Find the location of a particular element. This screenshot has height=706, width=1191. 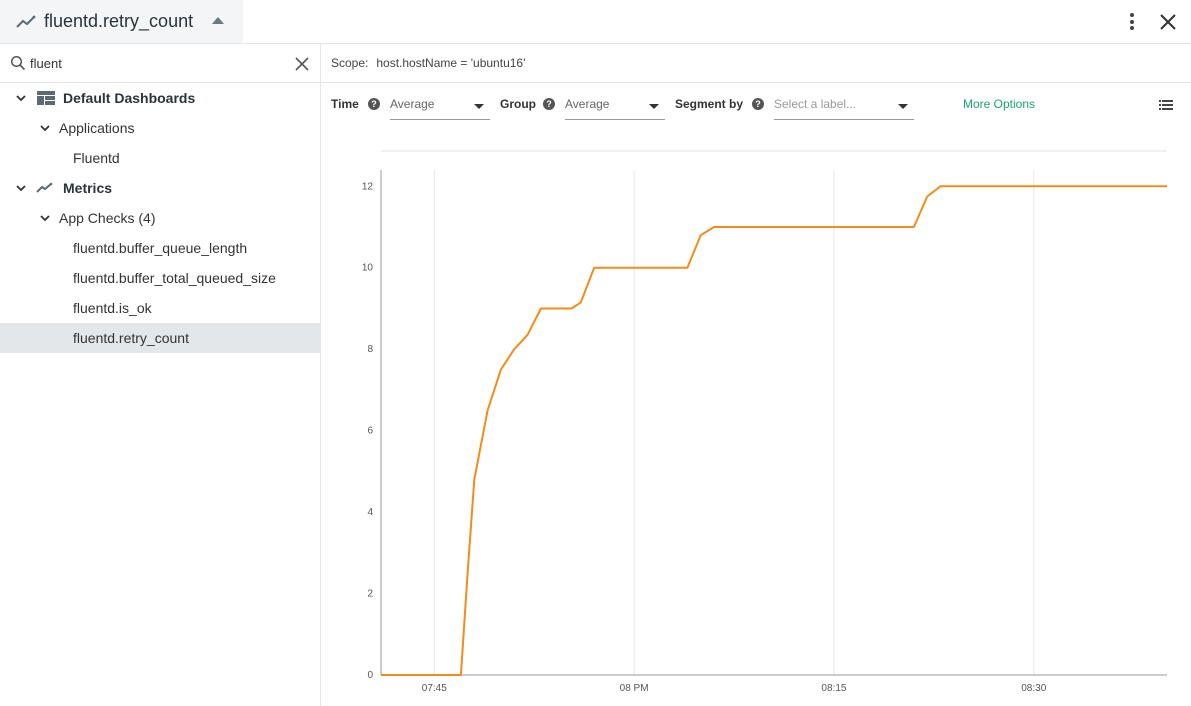

tree-item-metric: fluentd.buffer_queue_length is located at coordinates (160, 248).